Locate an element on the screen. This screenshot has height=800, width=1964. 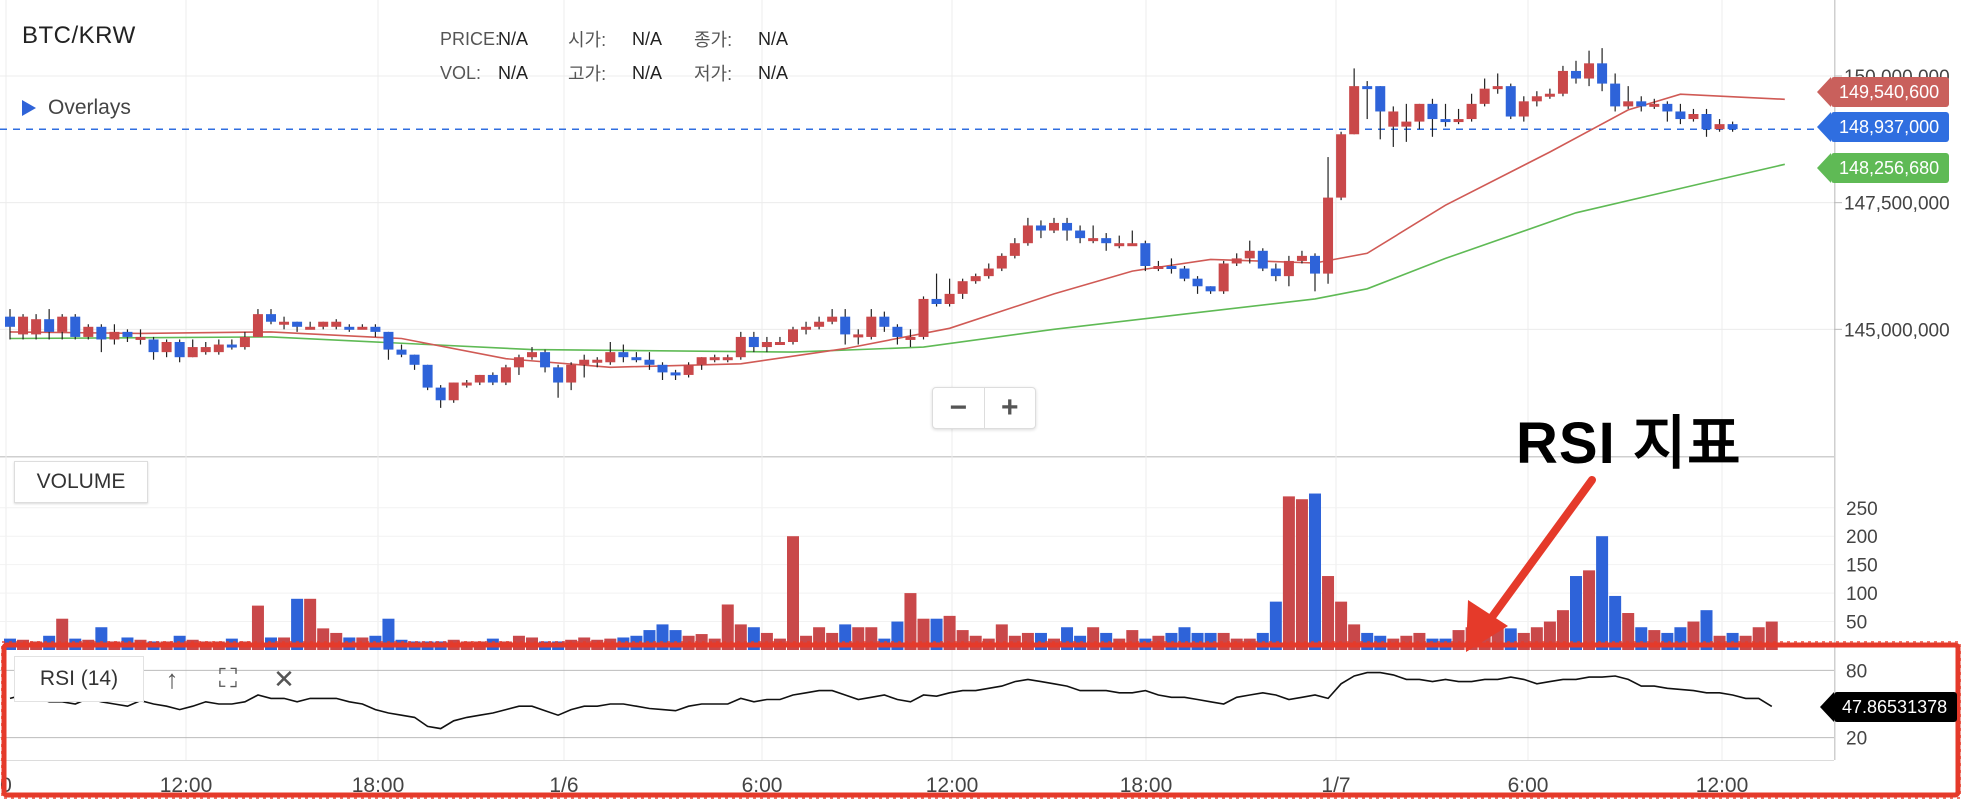
triangle-right-icon is located at coordinates (29, 108).